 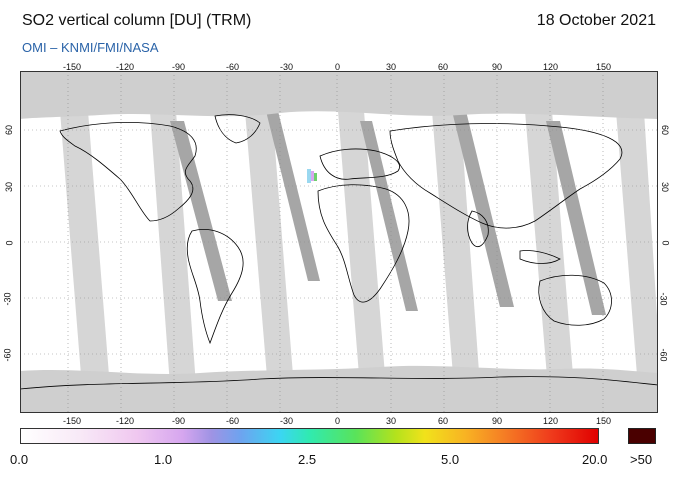 What do you see at coordinates (339, 95) in the screenshot?
I see `north-polar-no-data` at bounding box center [339, 95].